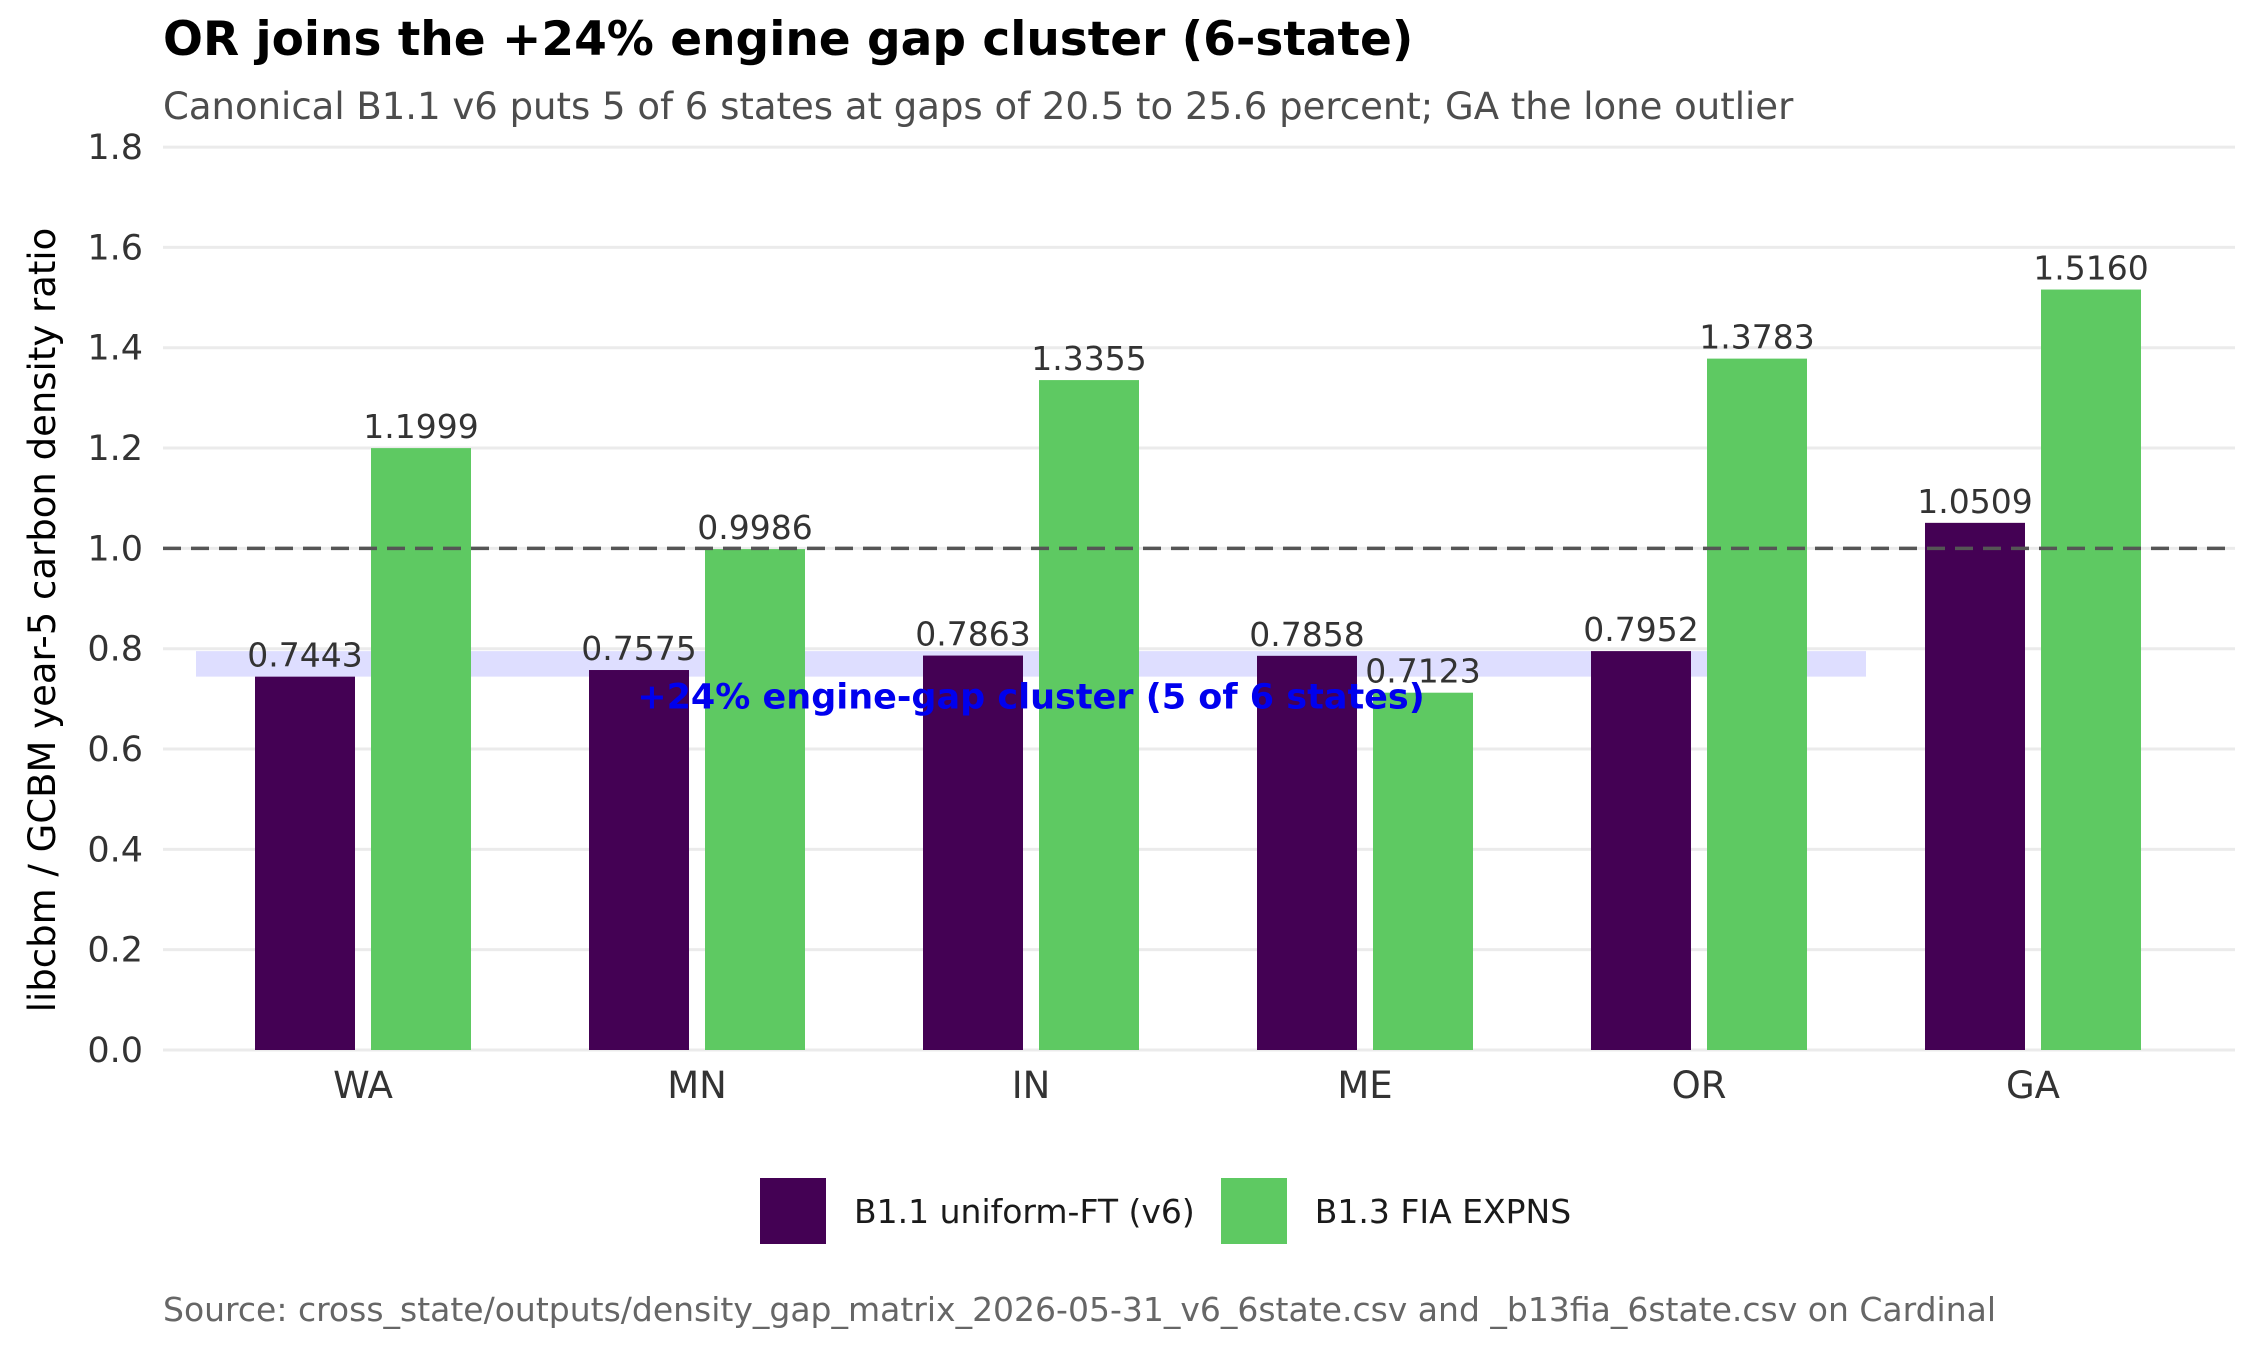 Image resolution: width=2250 pixels, height=1350 pixels. Describe the element at coordinates (1024, 1211) in the screenshot. I see `legend-label-b11: B1.1 uniform-FT (v6)` at that location.